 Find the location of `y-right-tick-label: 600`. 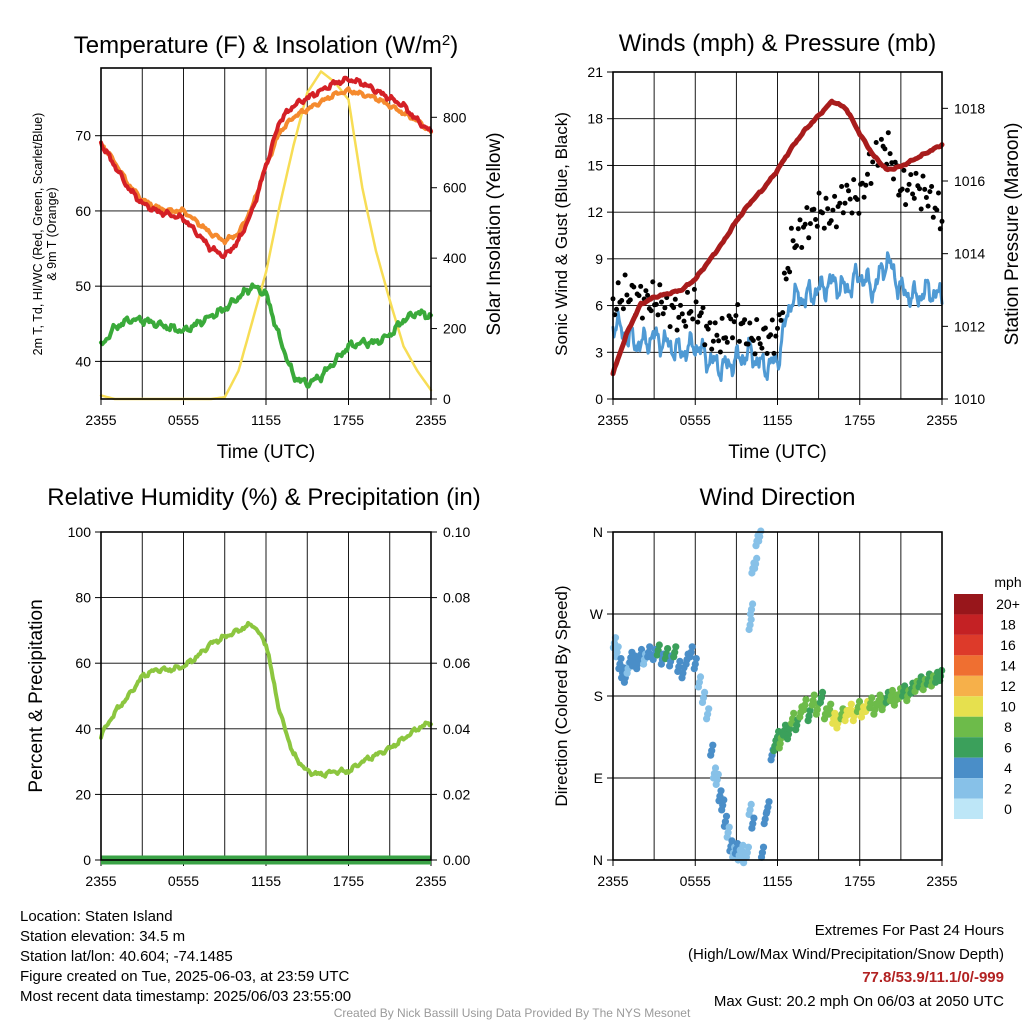

y-right-tick-label: 600 is located at coordinates (455, 188).